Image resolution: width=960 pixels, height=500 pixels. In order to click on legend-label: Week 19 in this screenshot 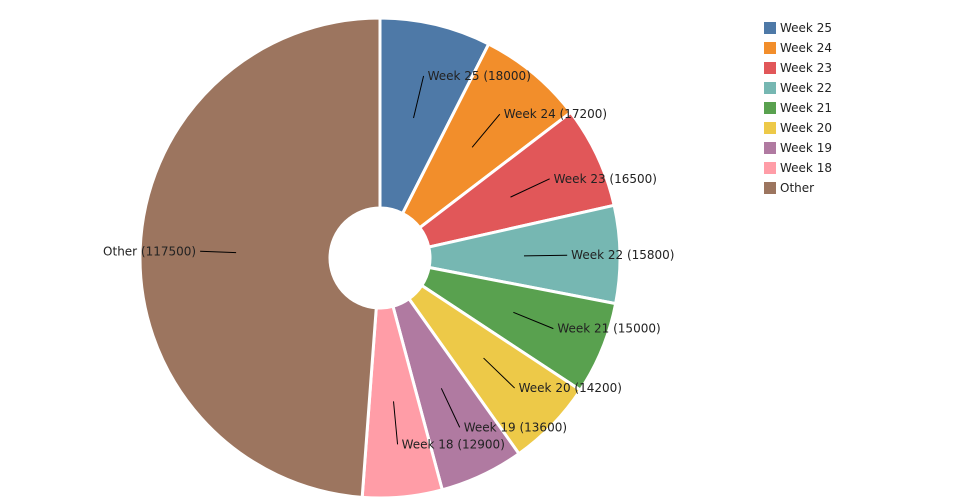, I will do `click(806, 148)`.